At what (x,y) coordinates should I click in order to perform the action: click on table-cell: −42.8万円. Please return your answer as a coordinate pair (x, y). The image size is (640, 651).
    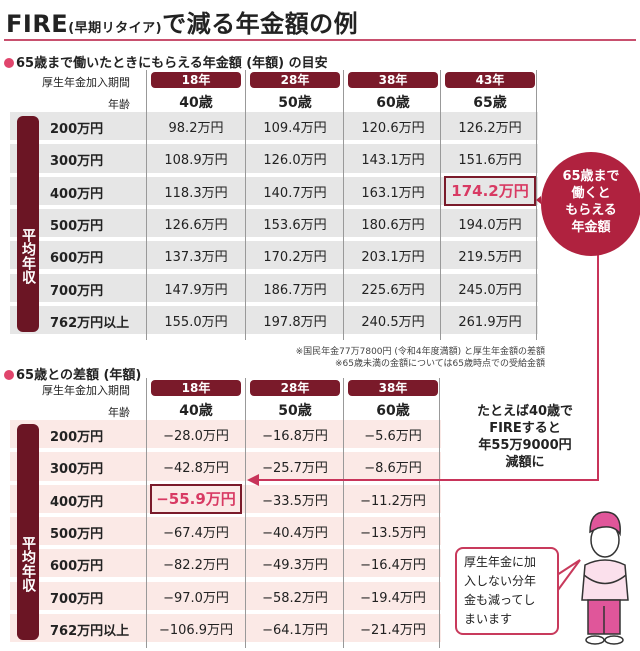
    Looking at the image, I should click on (196, 469).